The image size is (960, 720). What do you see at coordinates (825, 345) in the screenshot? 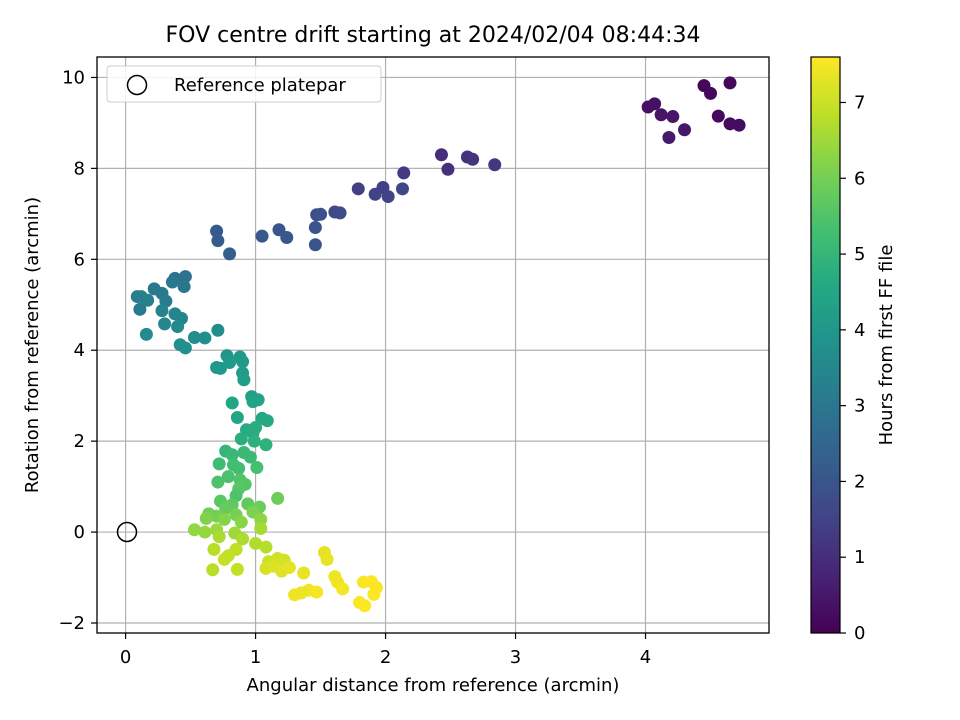
I see `colorbar-gradient` at bounding box center [825, 345].